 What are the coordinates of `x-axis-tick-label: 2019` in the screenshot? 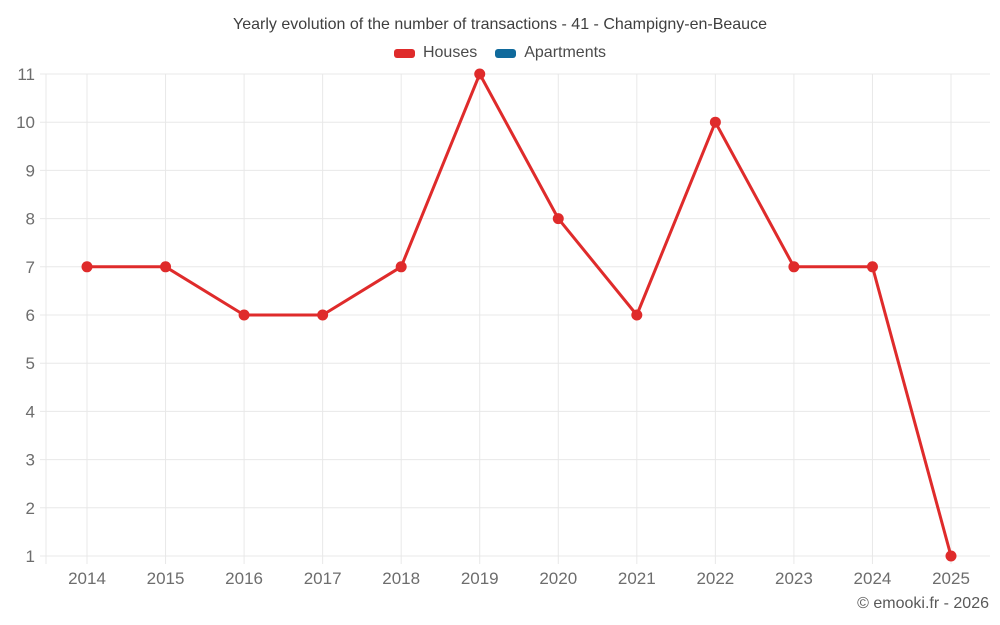 It's located at (480, 578).